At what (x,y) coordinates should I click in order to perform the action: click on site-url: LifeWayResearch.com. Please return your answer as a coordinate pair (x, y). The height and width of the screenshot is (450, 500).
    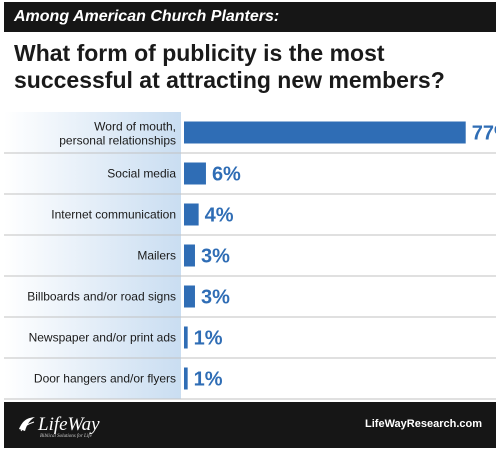
    Looking at the image, I should click on (423, 424).